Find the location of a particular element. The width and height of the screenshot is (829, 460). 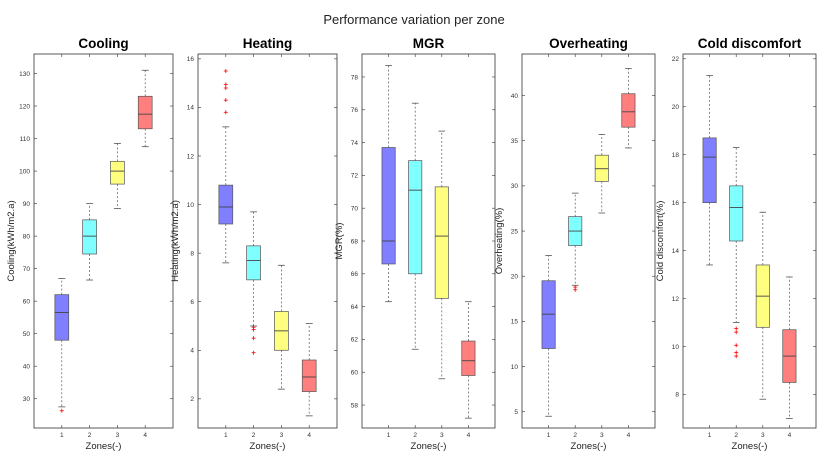

y-tick-label: 20 is located at coordinates (515, 277).